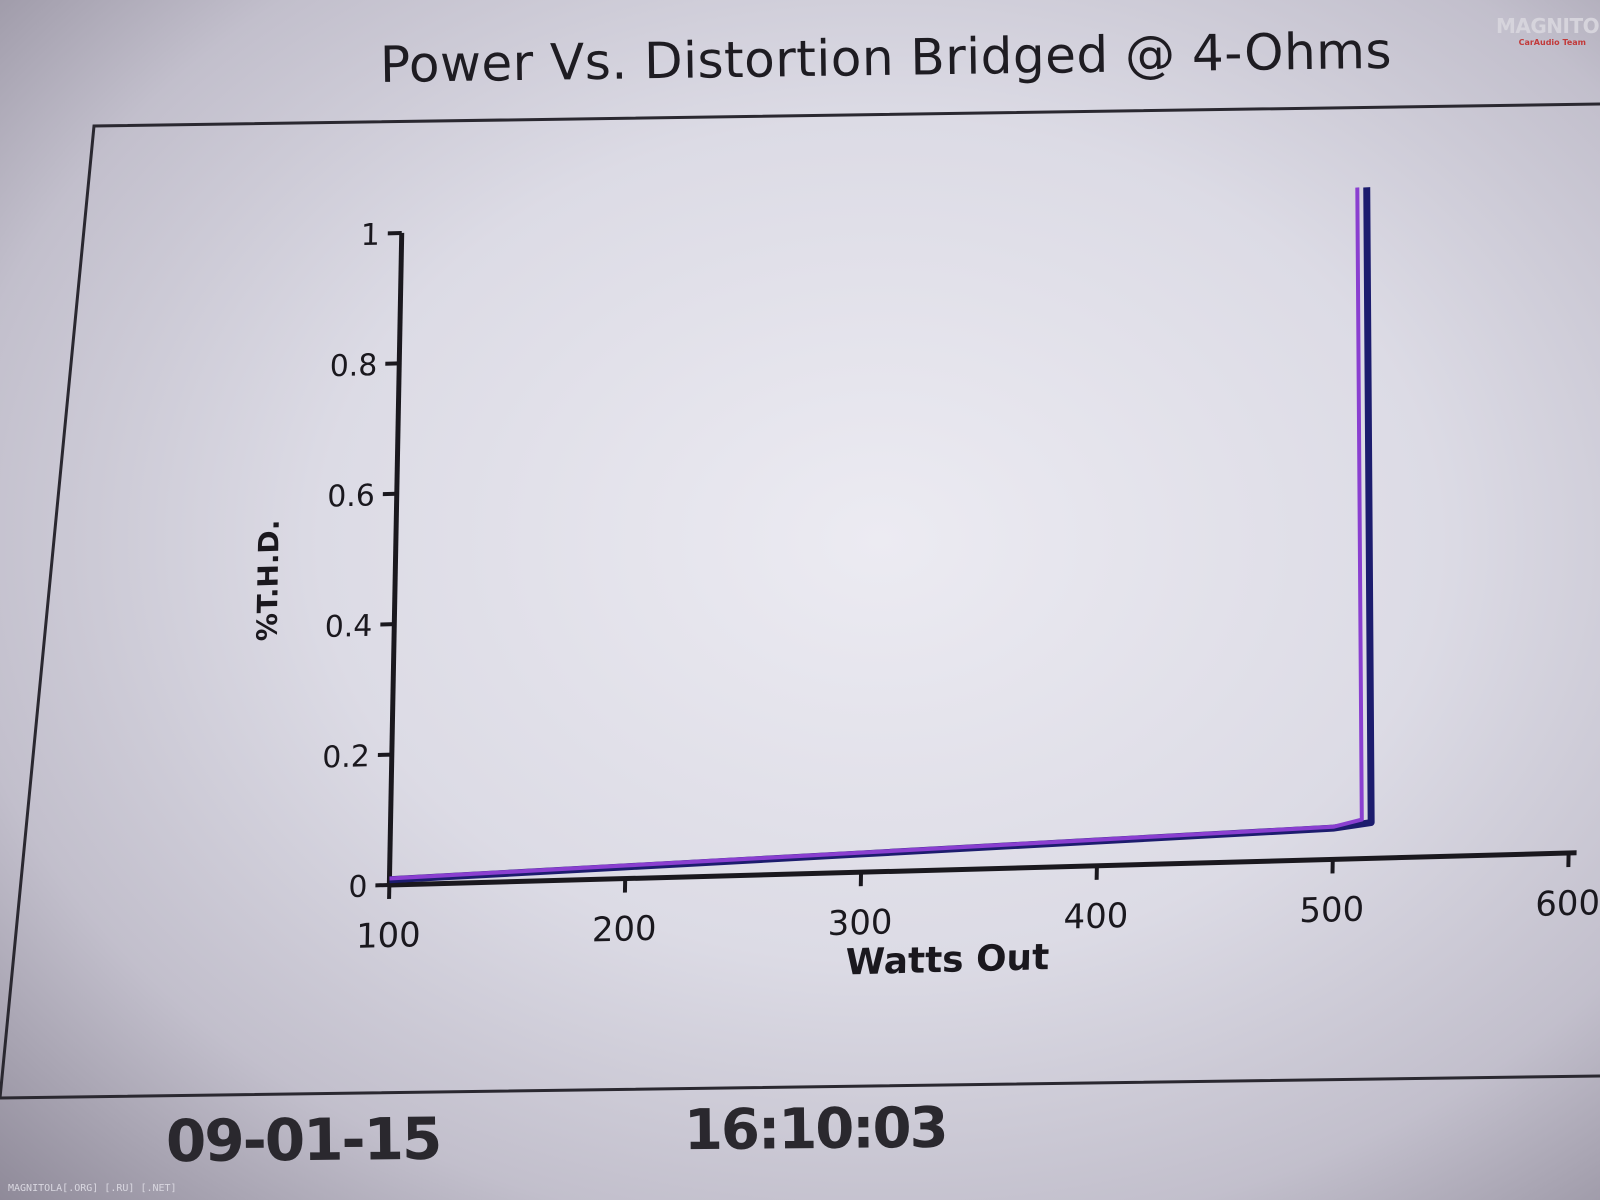 This screenshot has width=1600, height=1200. What do you see at coordinates (395, 559) in the screenshot?
I see `y-axis-line` at bounding box center [395, 559].